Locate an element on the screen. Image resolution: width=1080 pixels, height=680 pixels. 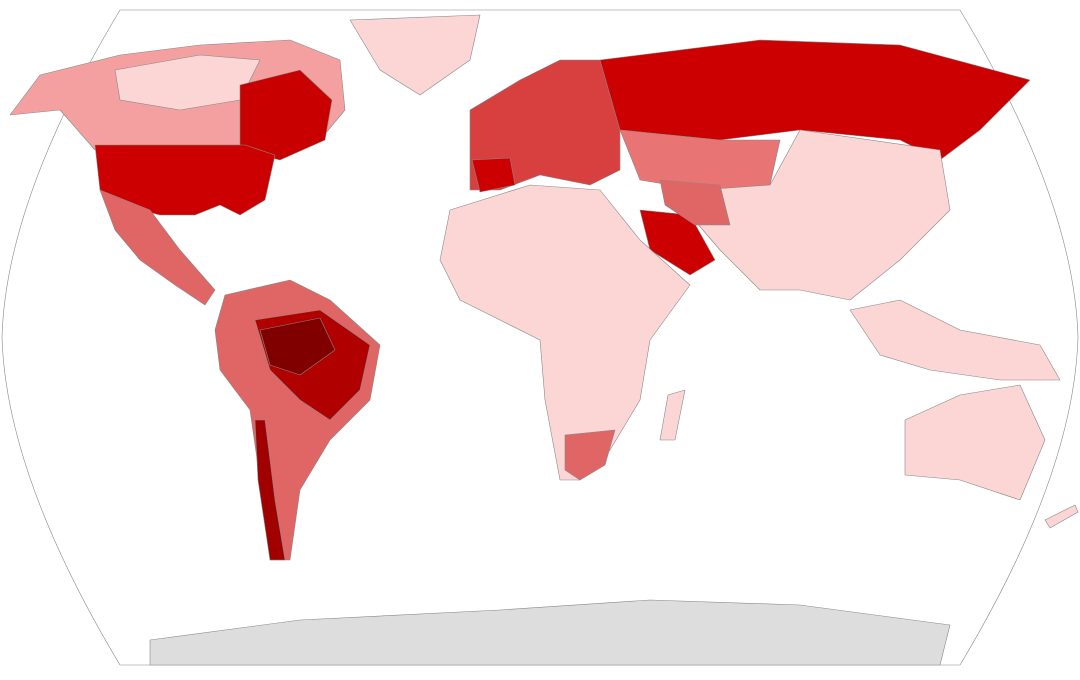
region-mexico is located at coordinates (157, 247).